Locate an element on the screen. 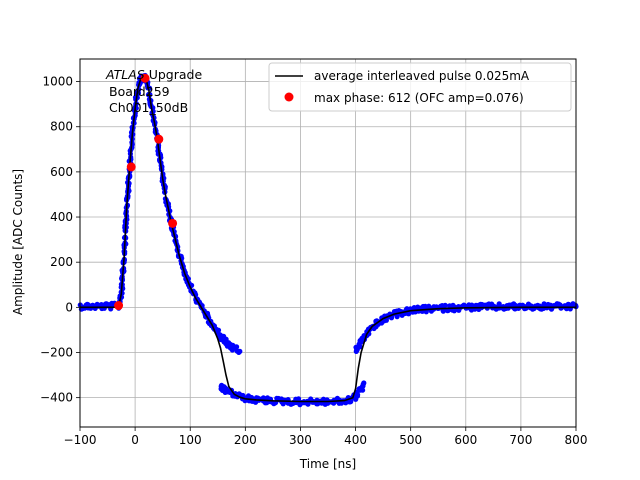  x-tick-label: 500 is located at coordinates (410, 440).